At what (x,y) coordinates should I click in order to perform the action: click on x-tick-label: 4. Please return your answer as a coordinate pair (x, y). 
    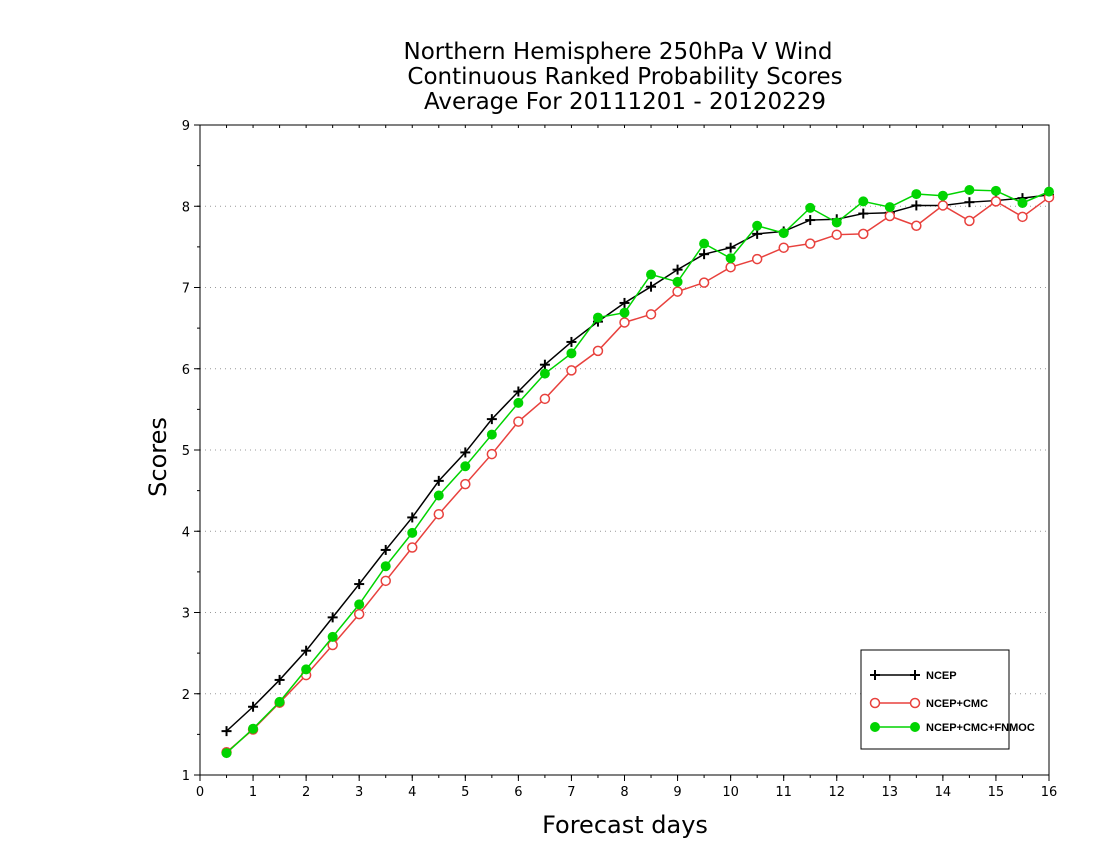
    Looking at the image, I should click on (412, 792).